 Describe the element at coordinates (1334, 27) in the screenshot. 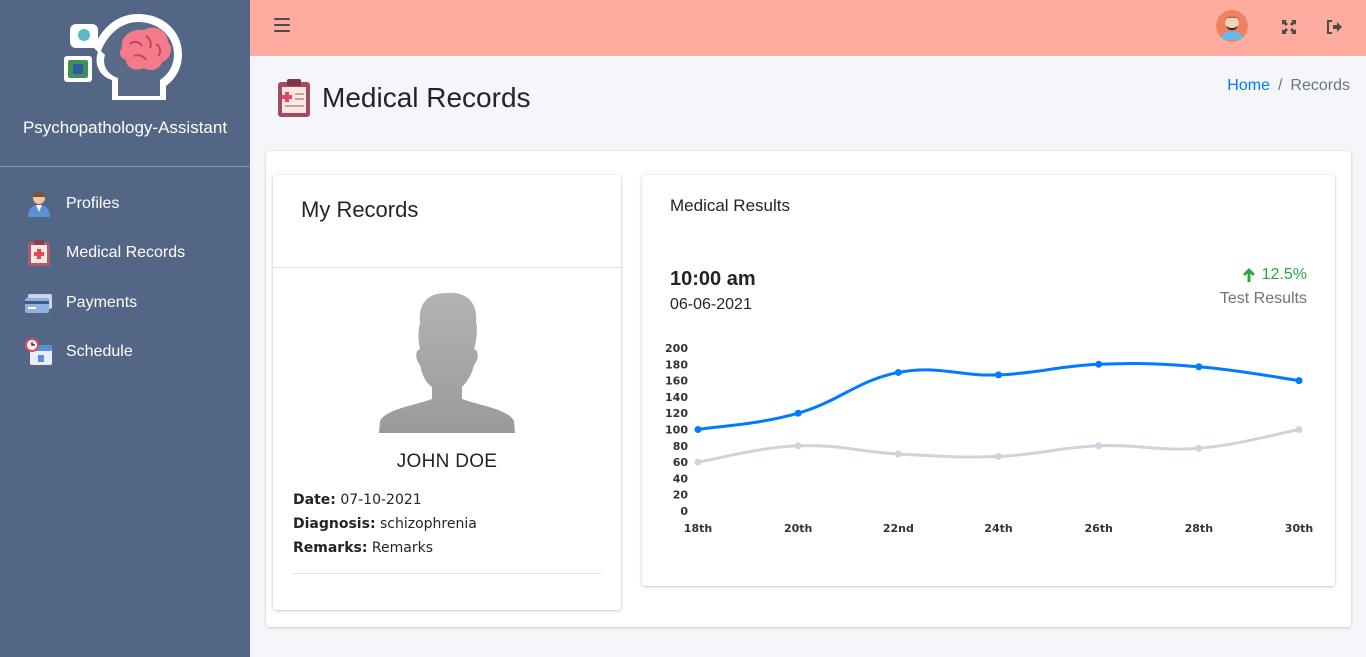

I see `logout-icon` at that location.